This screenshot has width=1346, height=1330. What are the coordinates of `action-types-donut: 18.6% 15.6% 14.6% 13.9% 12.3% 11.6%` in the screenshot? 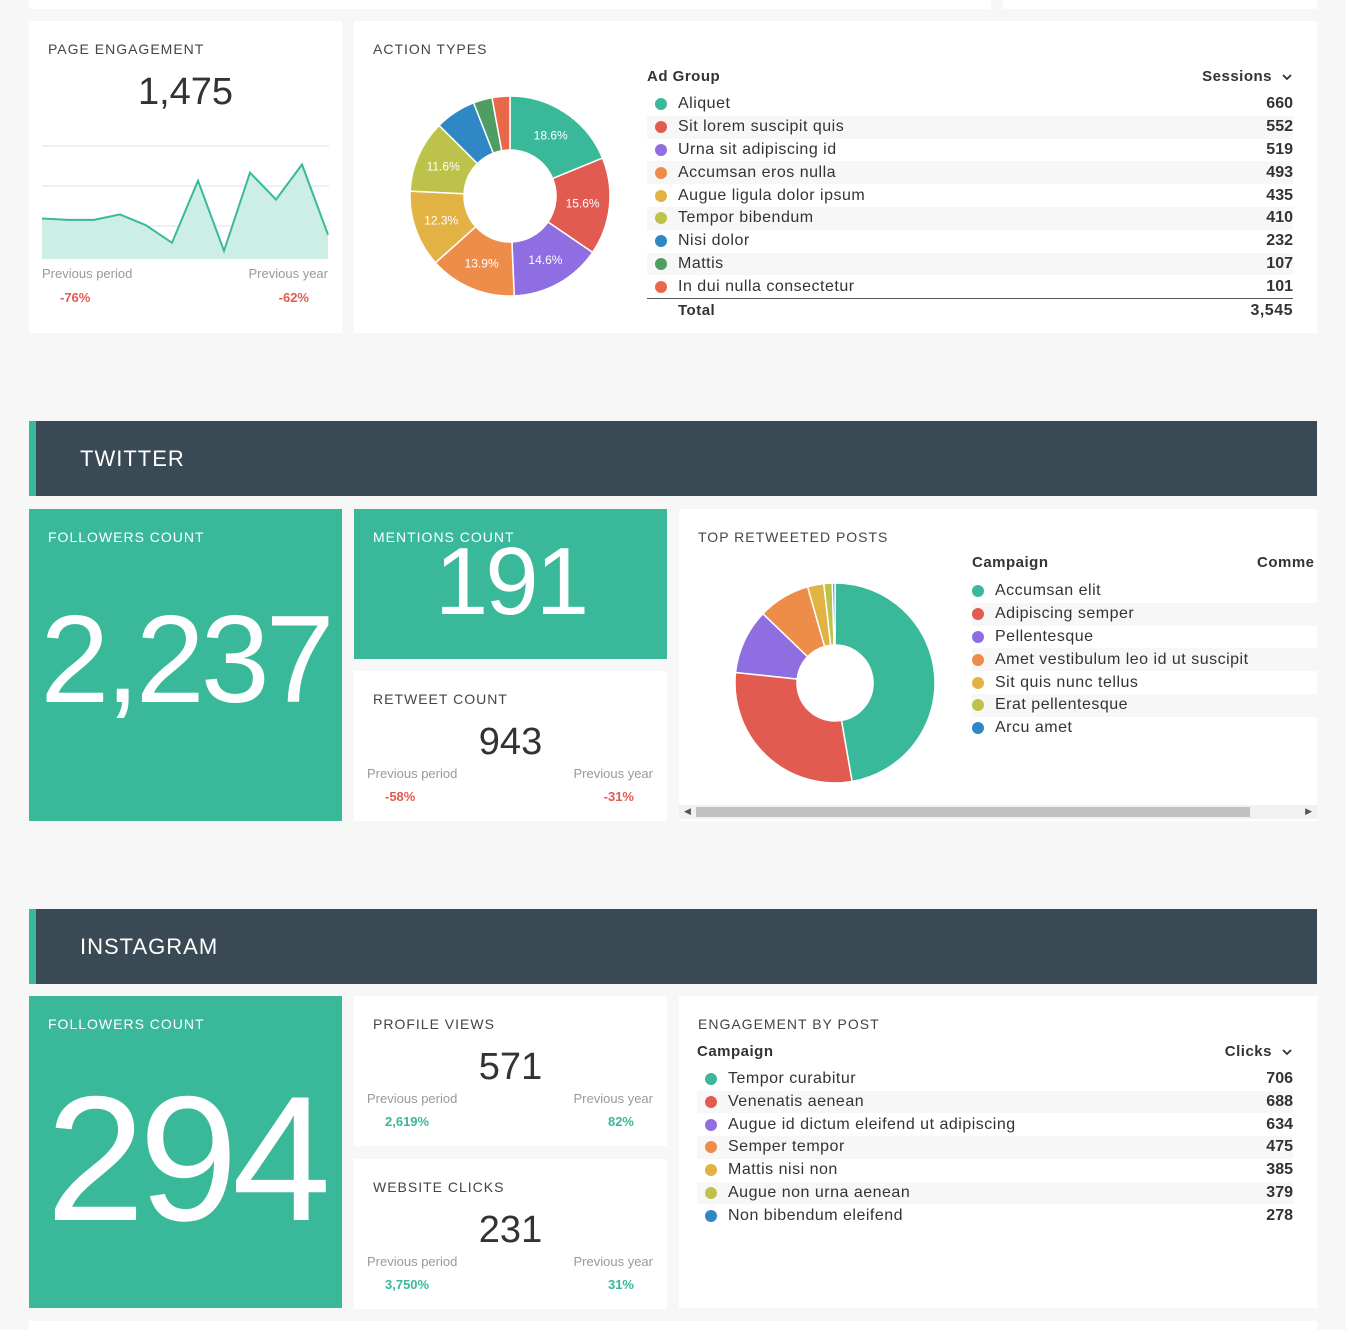 It's located at (510, 196).